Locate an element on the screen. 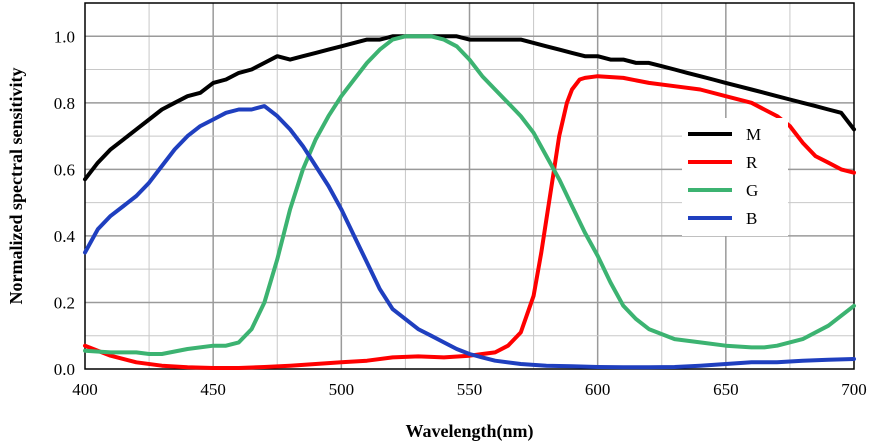  y-tick-label: 0.8 is located at coordinates (64, 103).